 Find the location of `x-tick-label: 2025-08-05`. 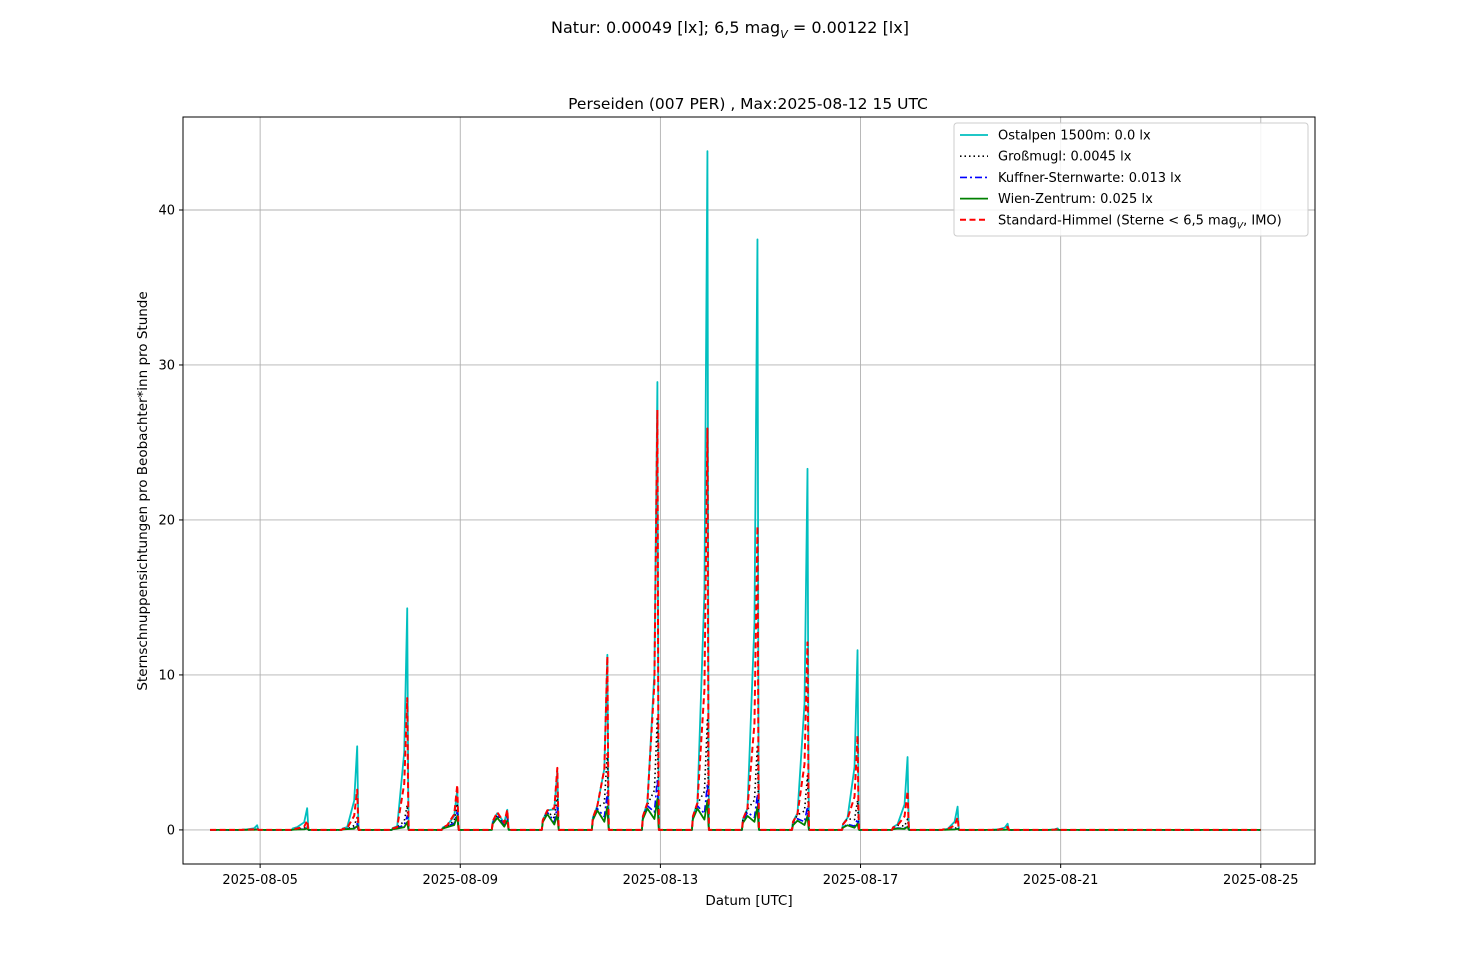

x-tick-label: 2025-08-05 is located at coordinates (260, 880).